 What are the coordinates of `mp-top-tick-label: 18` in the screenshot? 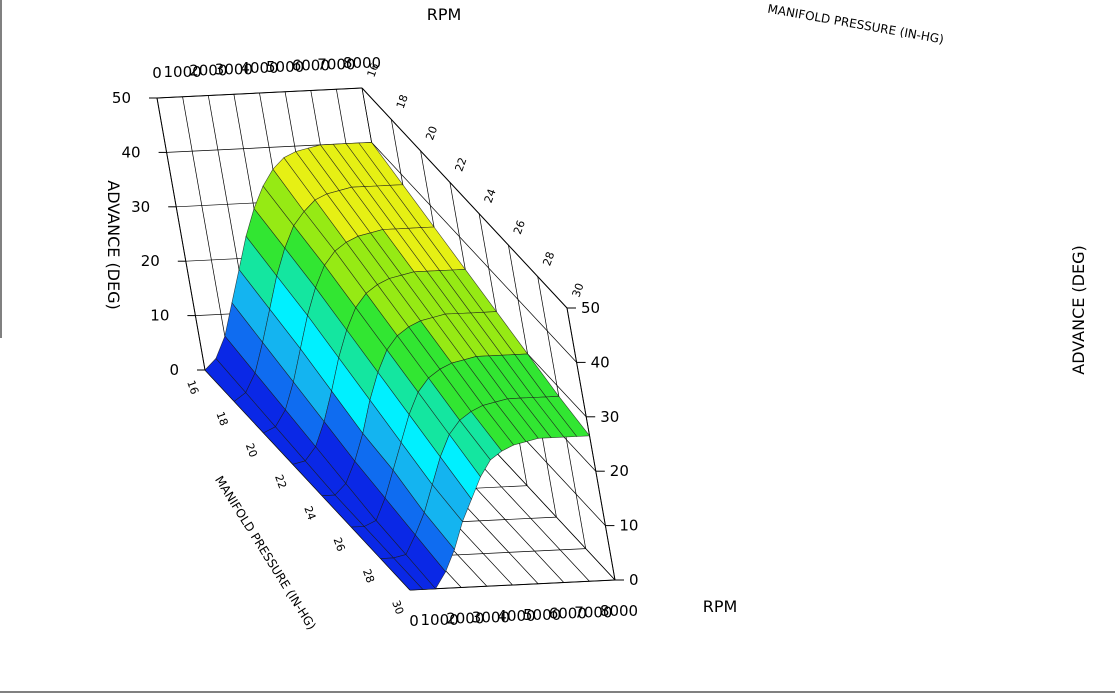 It's located at (402, 102).